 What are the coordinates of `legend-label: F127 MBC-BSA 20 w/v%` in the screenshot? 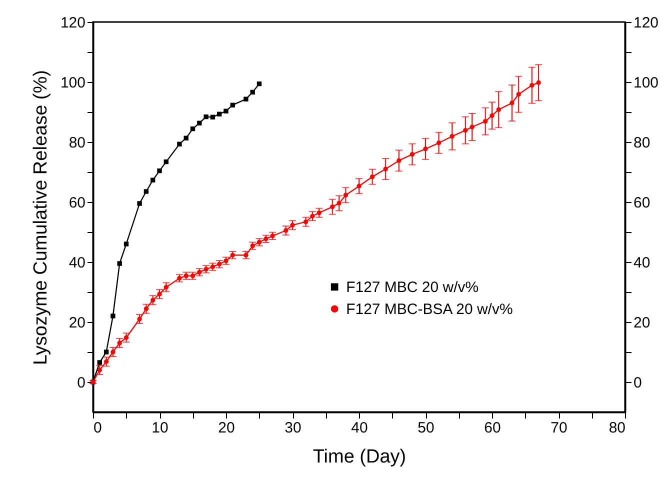 It's located at (429, 309).